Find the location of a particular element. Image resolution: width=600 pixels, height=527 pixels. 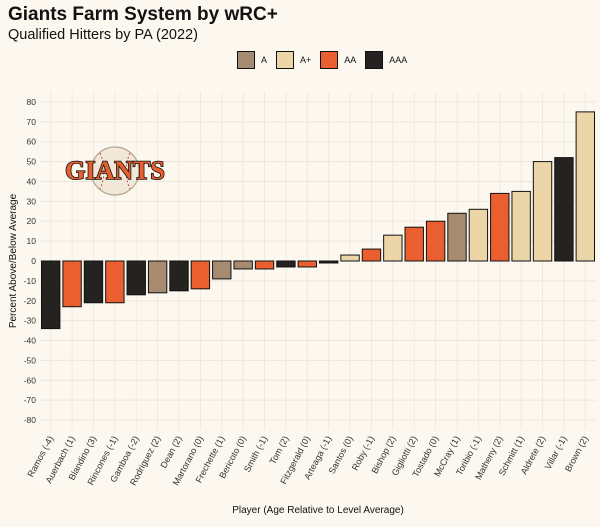

y-tick-label: -20 is located at coordinates (30, 301).